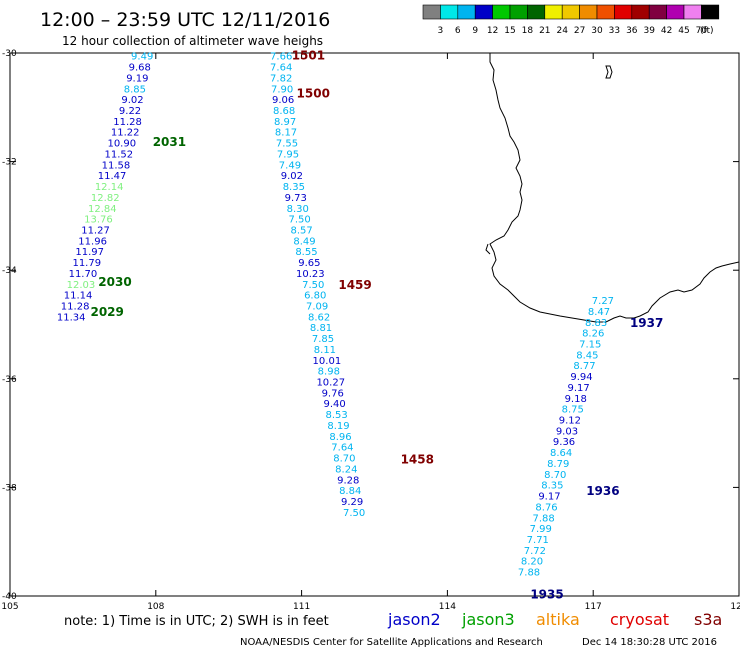 The height and width of the screenshot is (650, 740). What do you see at coordinates (561, 453) in the screenshot?
I see `wave-height-value: 8.64` at bounding box center [561, 453].